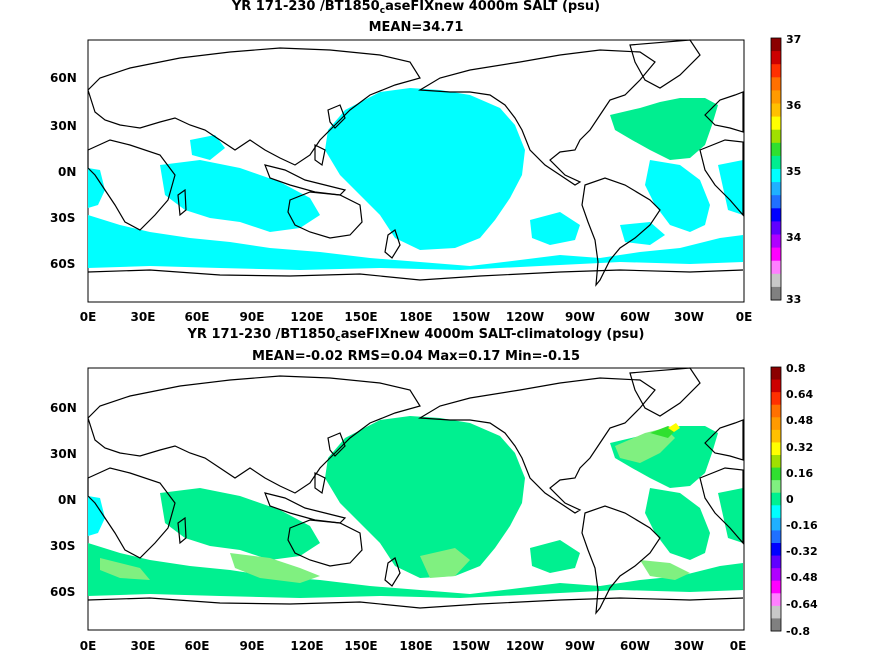 The width and height of the screenshot is (875, 656). What do you see at coordinates (471, 646) in the screenshot?
I see `bottom-lon-label: 150W` at bounding box center [471, 646].